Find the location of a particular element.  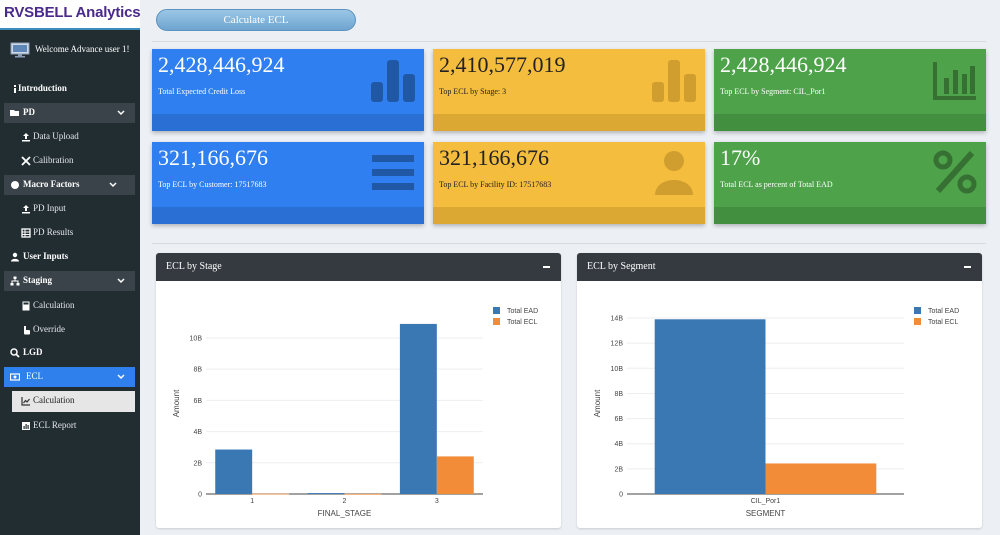

sidebar-item-label: PD Results is located at coordinates (53, 232).